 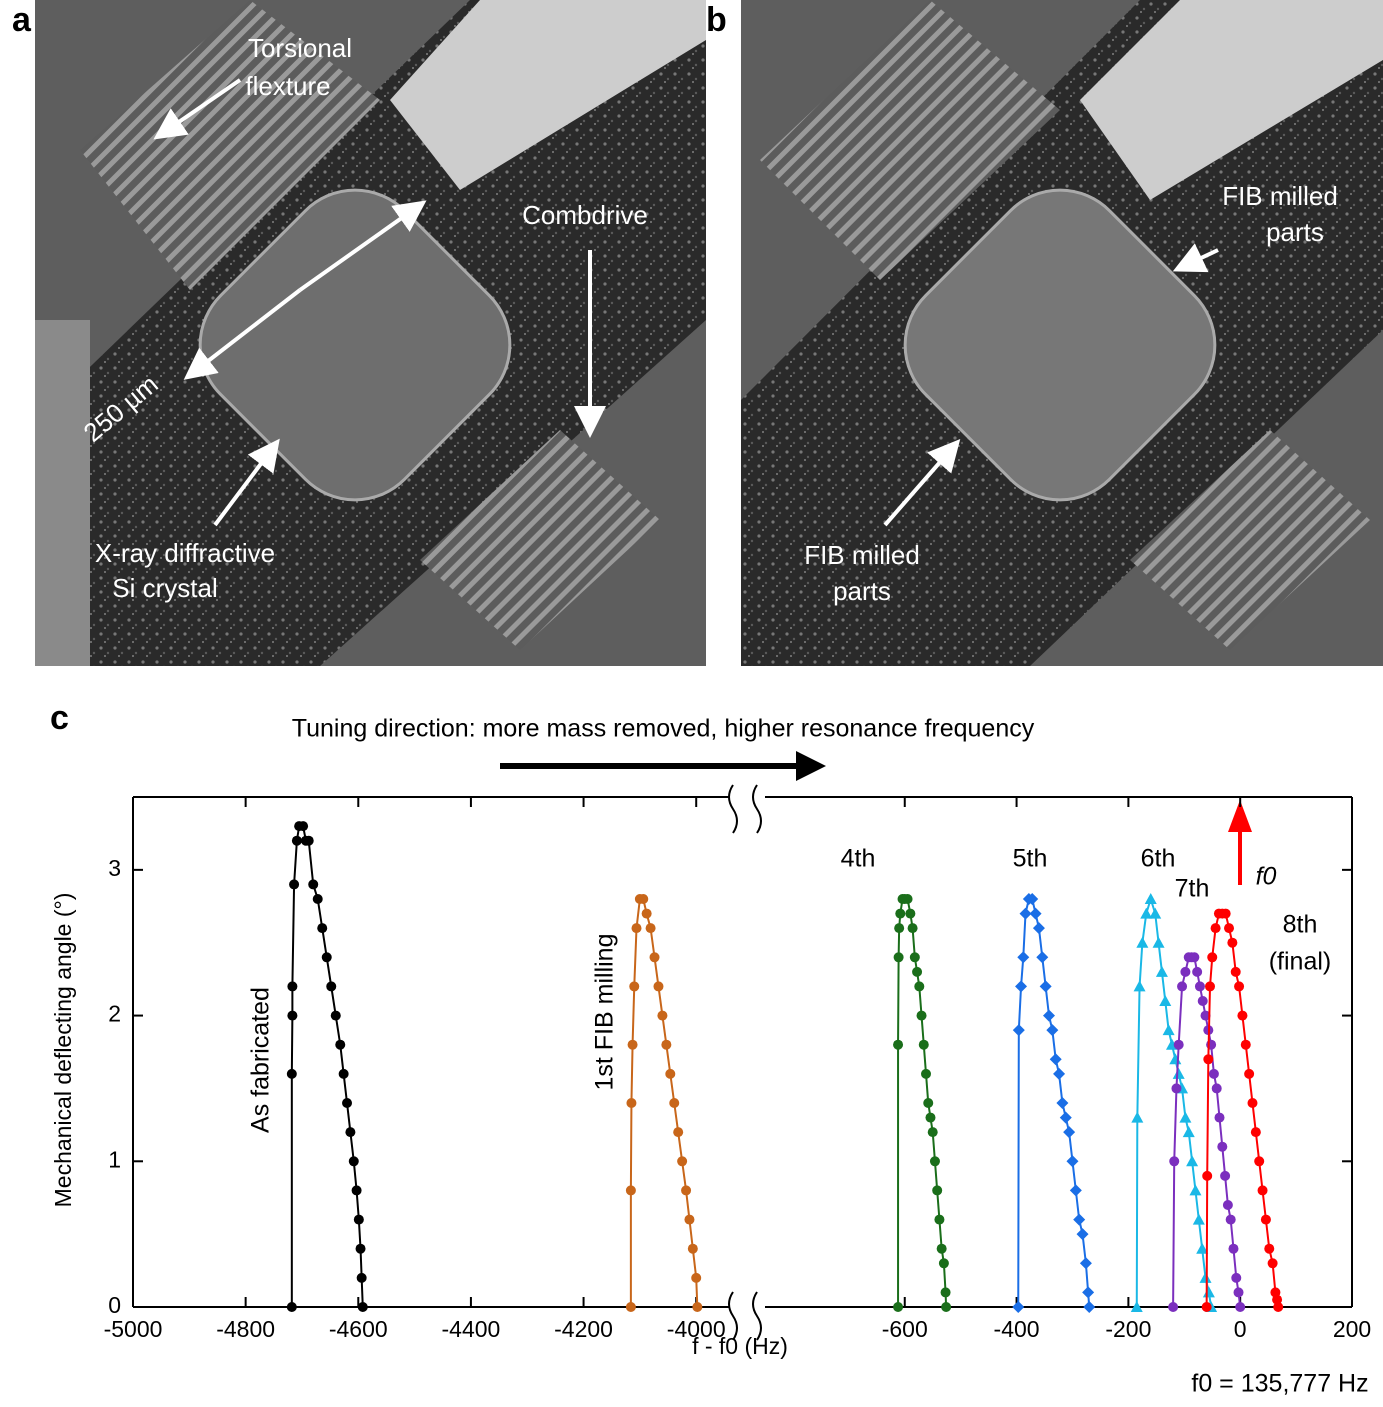 What do you see at coordinates (583, 1329) in the screenshot?
I see `x-tick-label: -4200` at bounding box center [583, 1329].